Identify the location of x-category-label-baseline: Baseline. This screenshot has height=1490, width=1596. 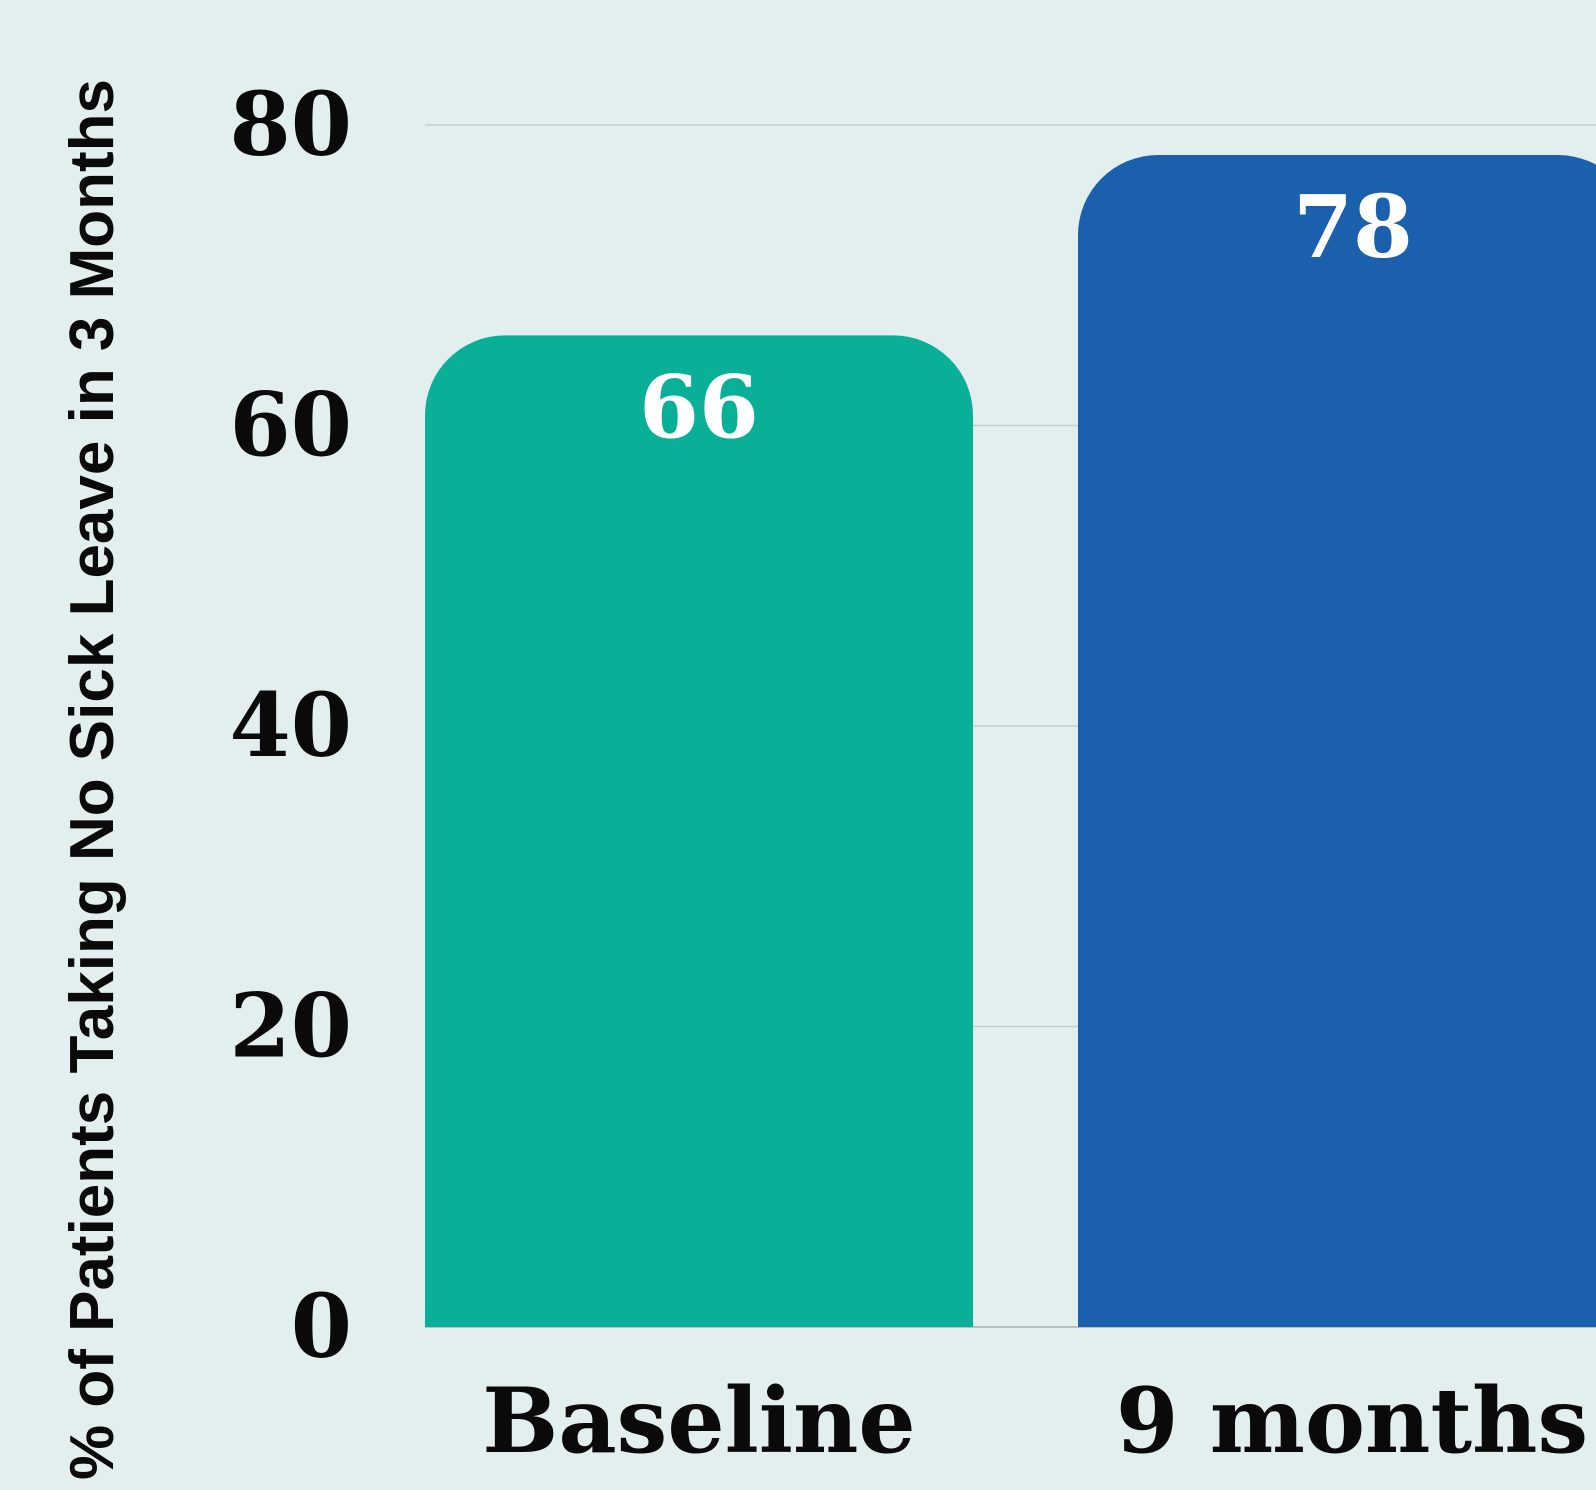
(698, 1421).